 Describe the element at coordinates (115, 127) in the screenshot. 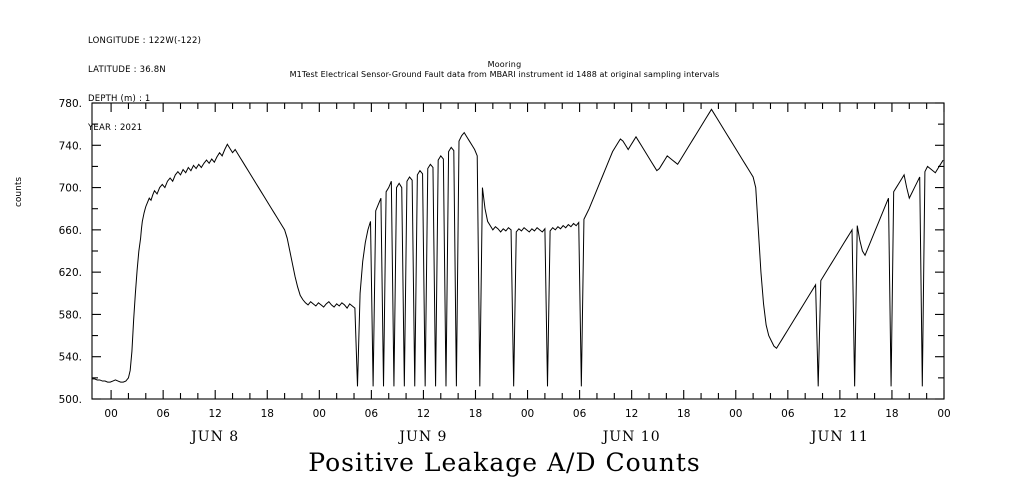

I see `metadata-year: YEAR : 2021` at that location.